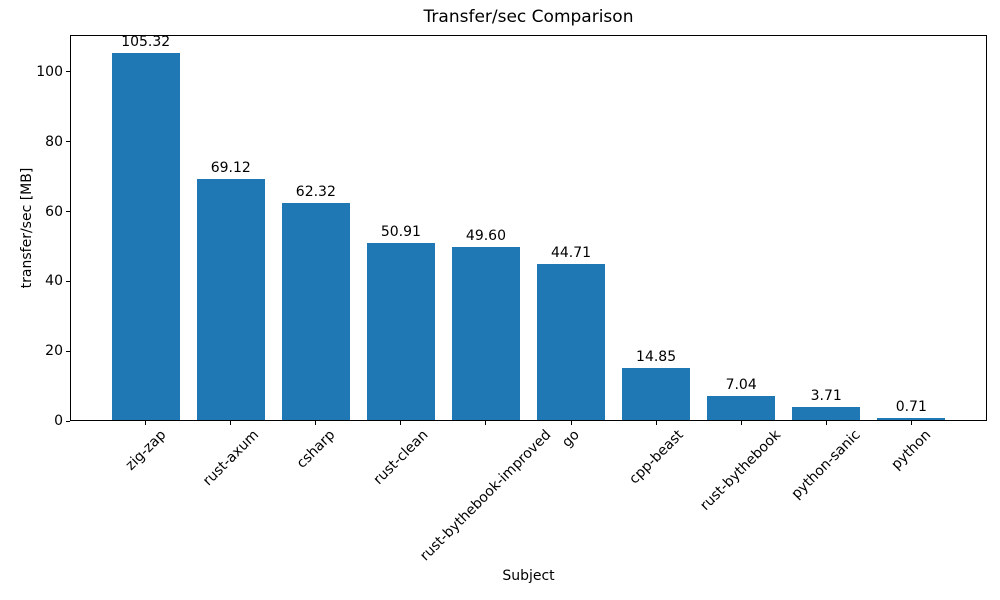 This screenshot has height=600, width=1000. What do you see at coordinates (58, 421) in the screenshot?
I see `y-tick-label: 0` at bounding box center [58, 421].